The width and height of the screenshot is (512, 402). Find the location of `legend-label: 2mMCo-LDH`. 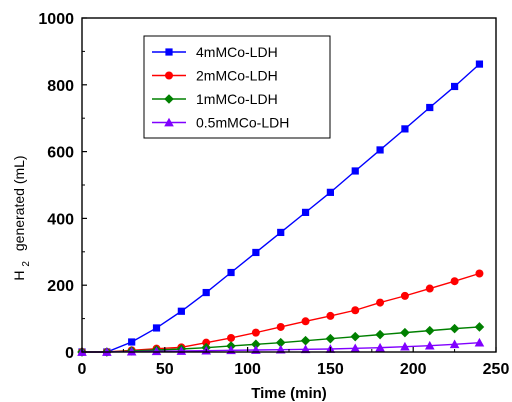

legend-label: 2mMCo-LDH is located at coordinates (237, 76).